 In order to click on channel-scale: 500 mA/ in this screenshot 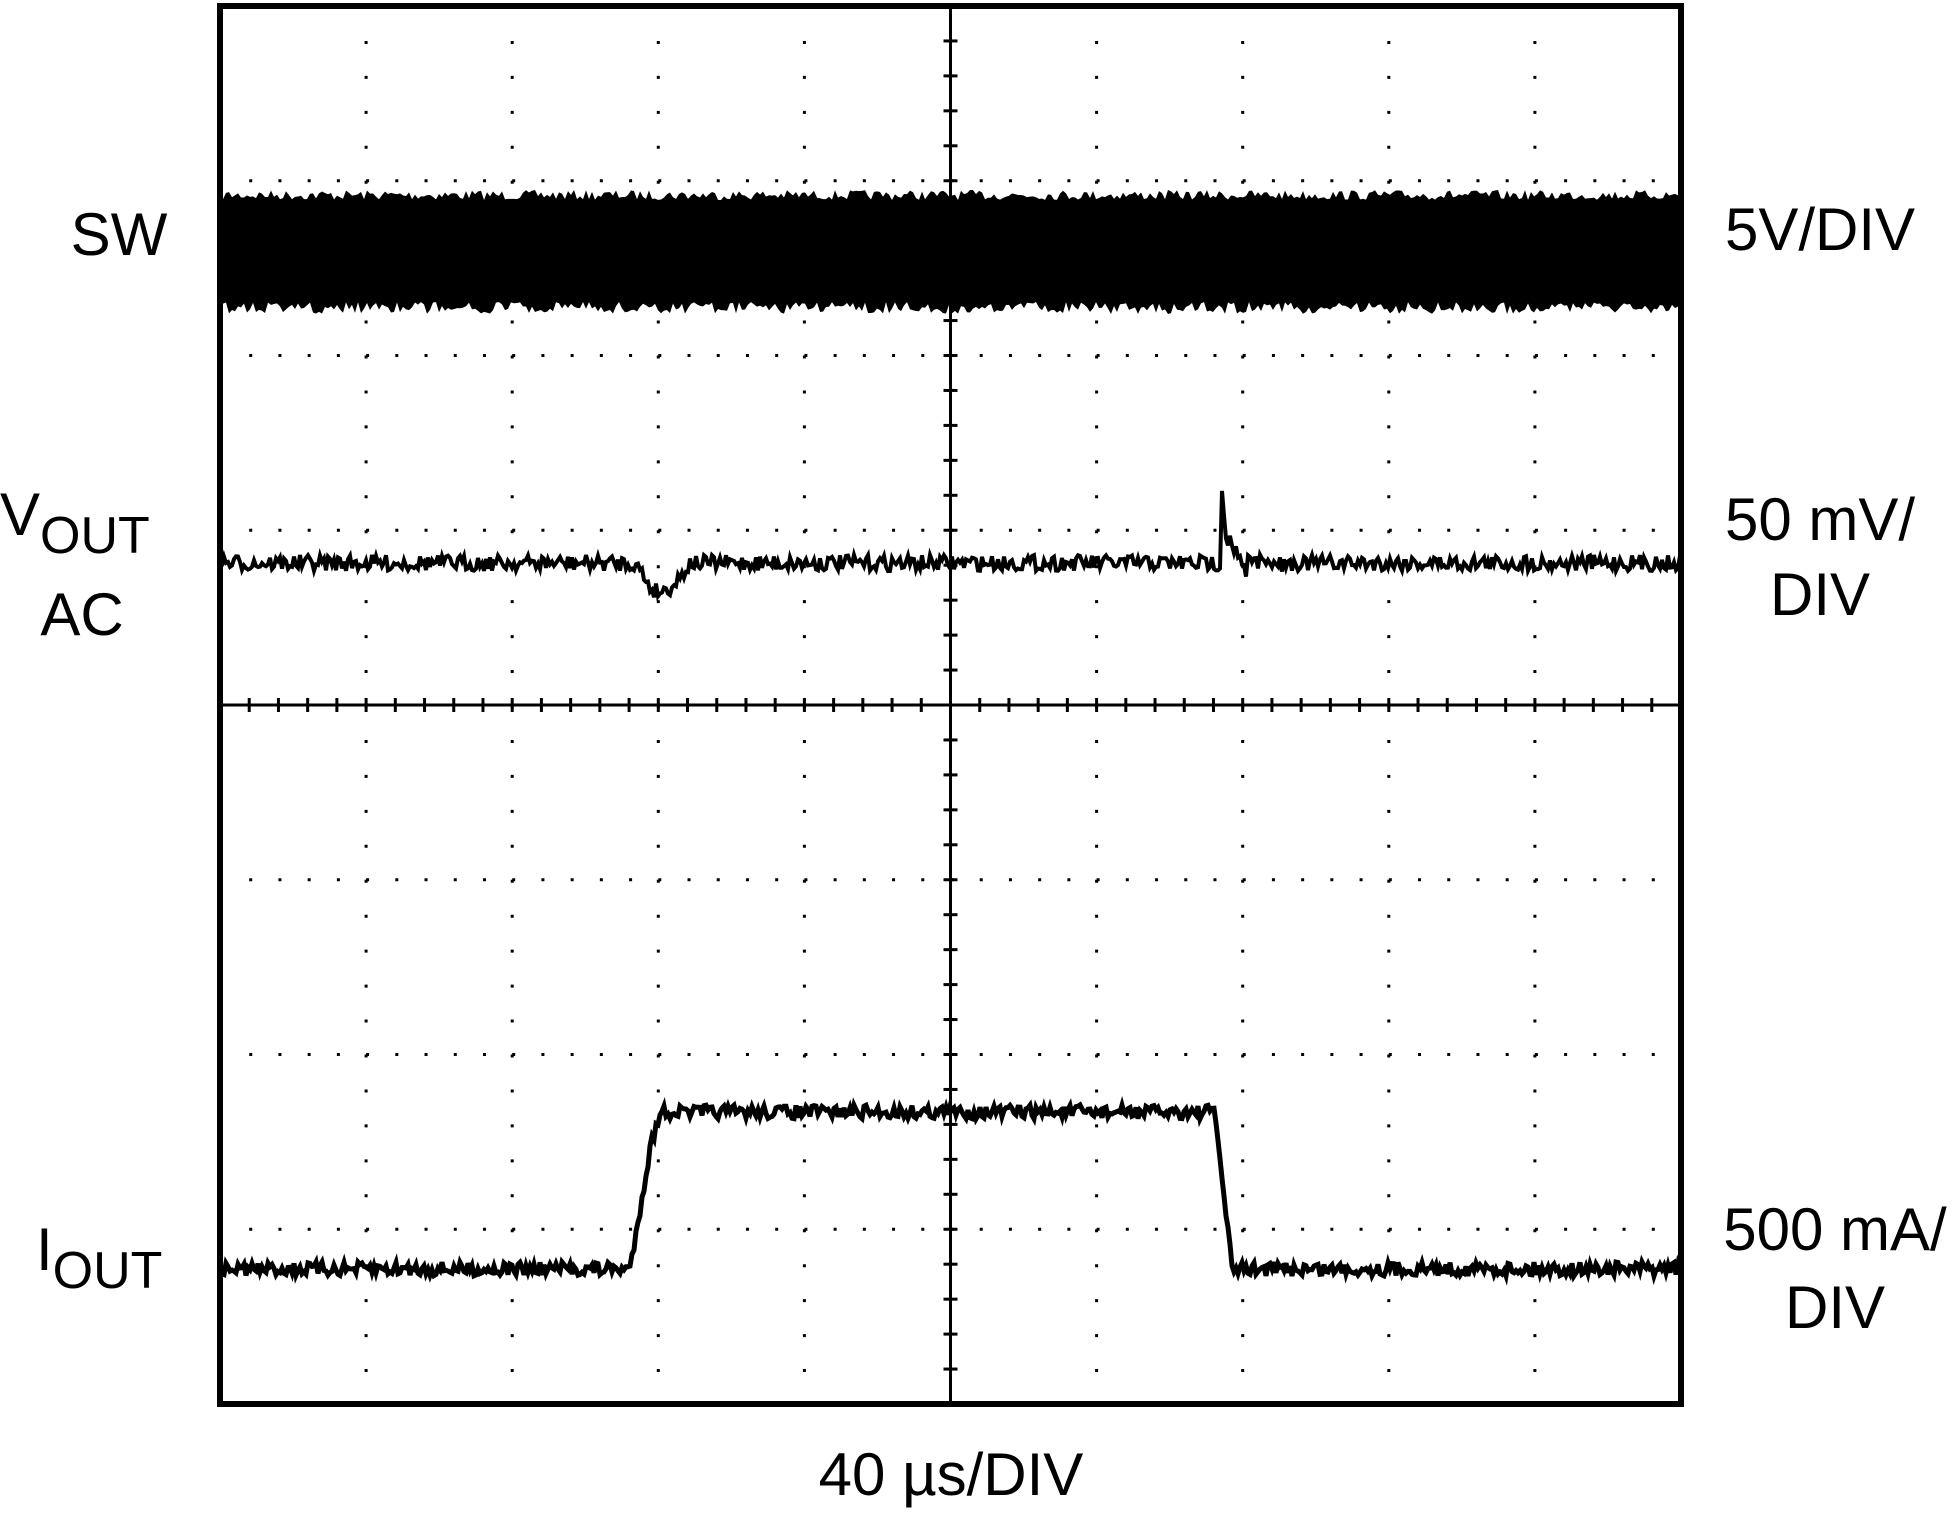, I will do `click(1835, 1229)`.